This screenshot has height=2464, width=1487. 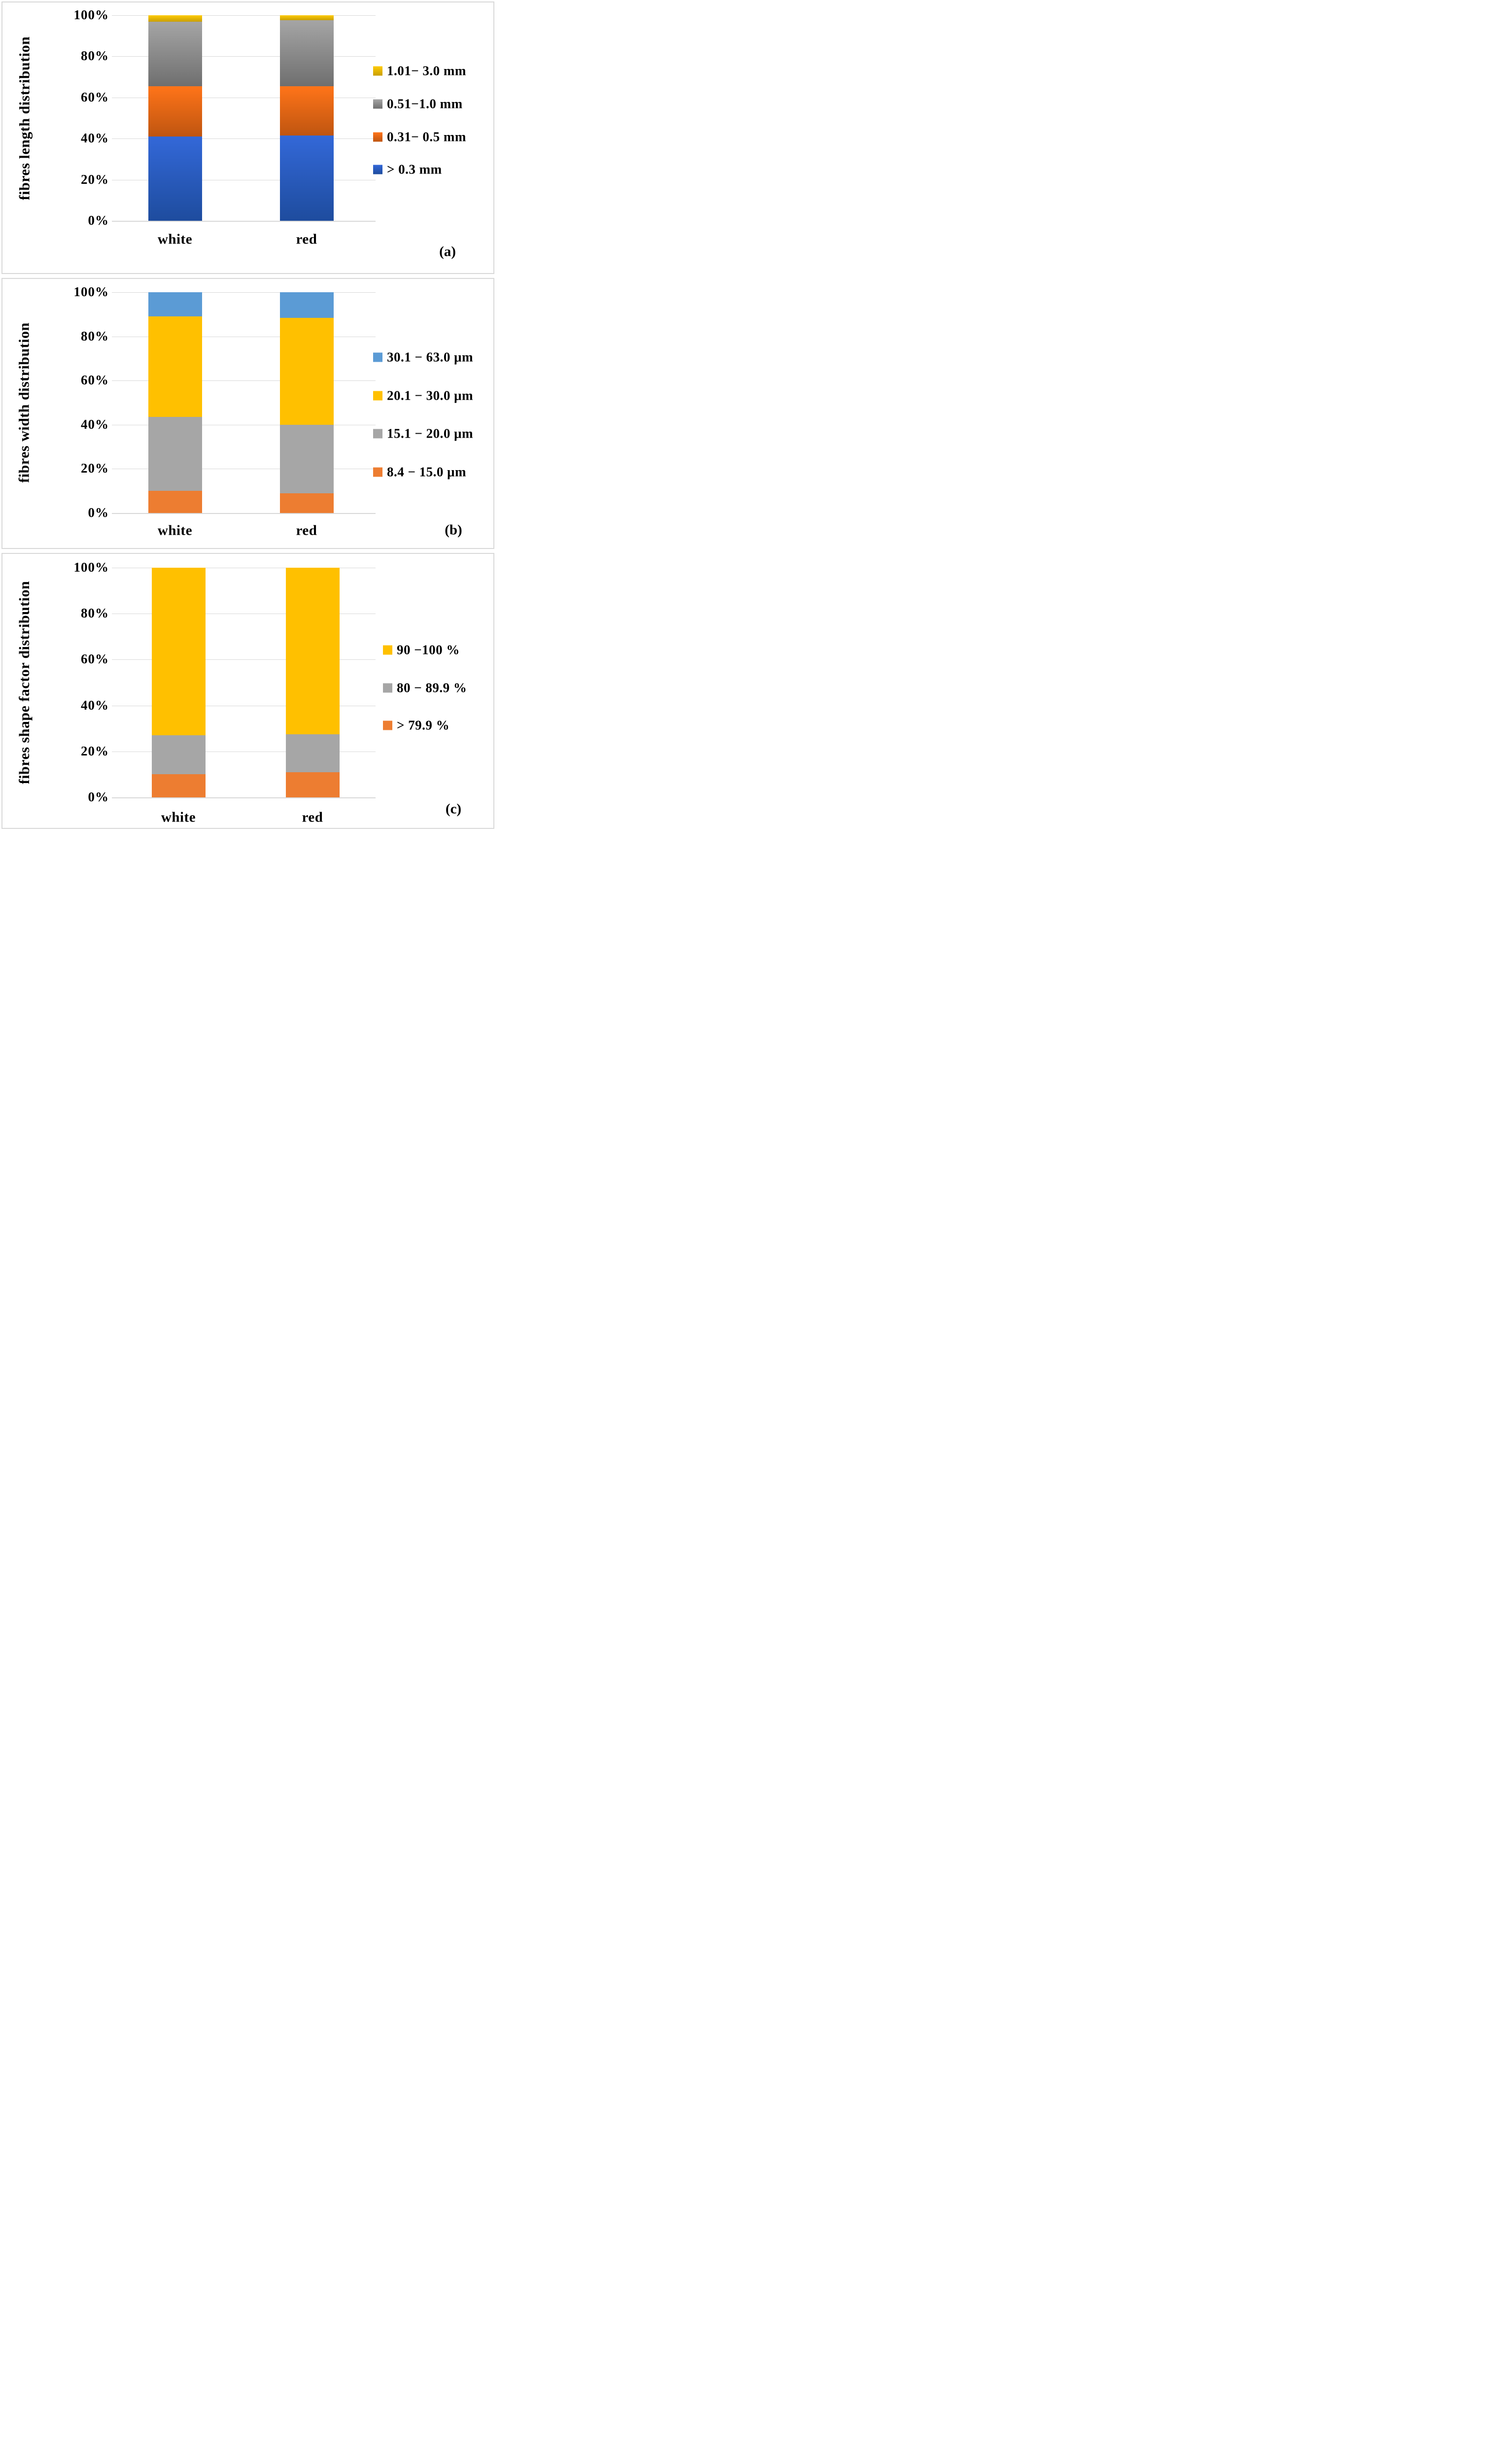 I want to click on legend-item: 80 − 89.9 %, so click(x=425, y=687).